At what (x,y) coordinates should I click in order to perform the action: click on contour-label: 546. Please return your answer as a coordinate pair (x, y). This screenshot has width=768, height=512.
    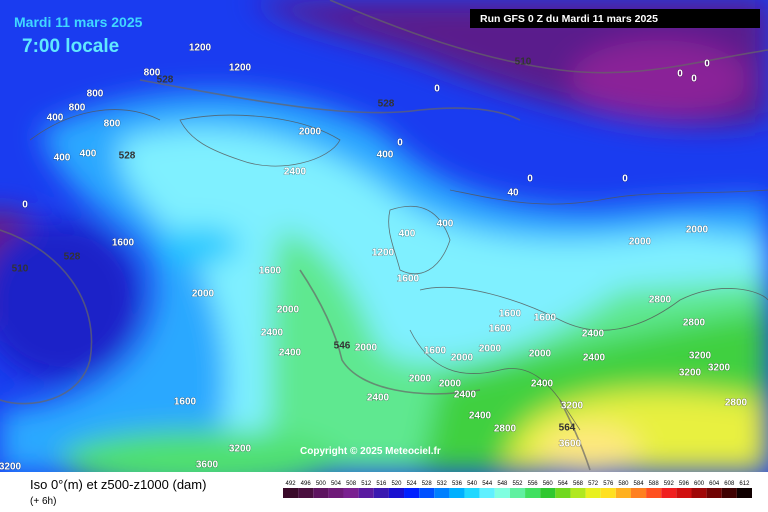
    Looking at the image, I should click on (342, 346).